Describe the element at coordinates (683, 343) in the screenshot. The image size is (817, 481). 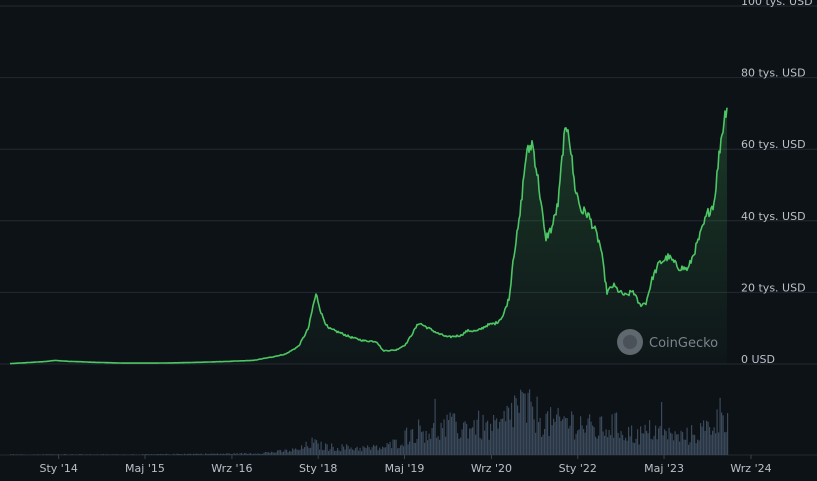
I see `watermark-text: CoinGecko` at that location.